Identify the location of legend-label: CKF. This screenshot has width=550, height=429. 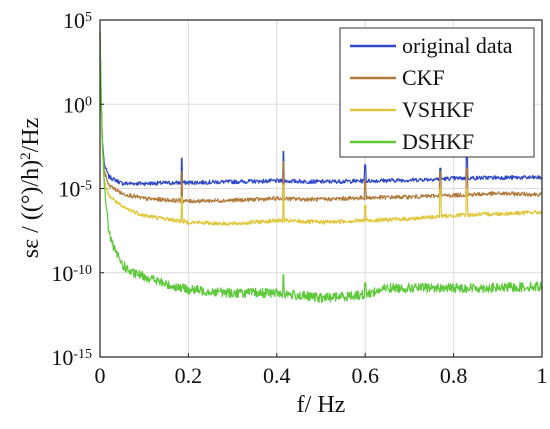
(423, 77).